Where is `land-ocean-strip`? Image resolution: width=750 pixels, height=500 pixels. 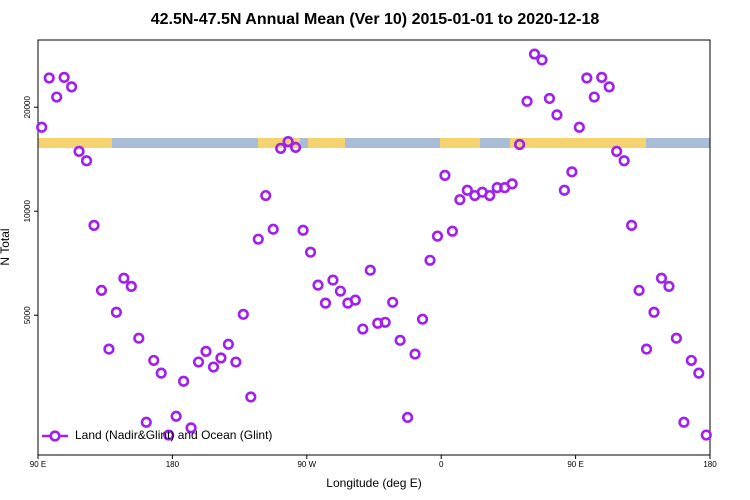
land-ocean-strip is located at coordinates (374, 143).